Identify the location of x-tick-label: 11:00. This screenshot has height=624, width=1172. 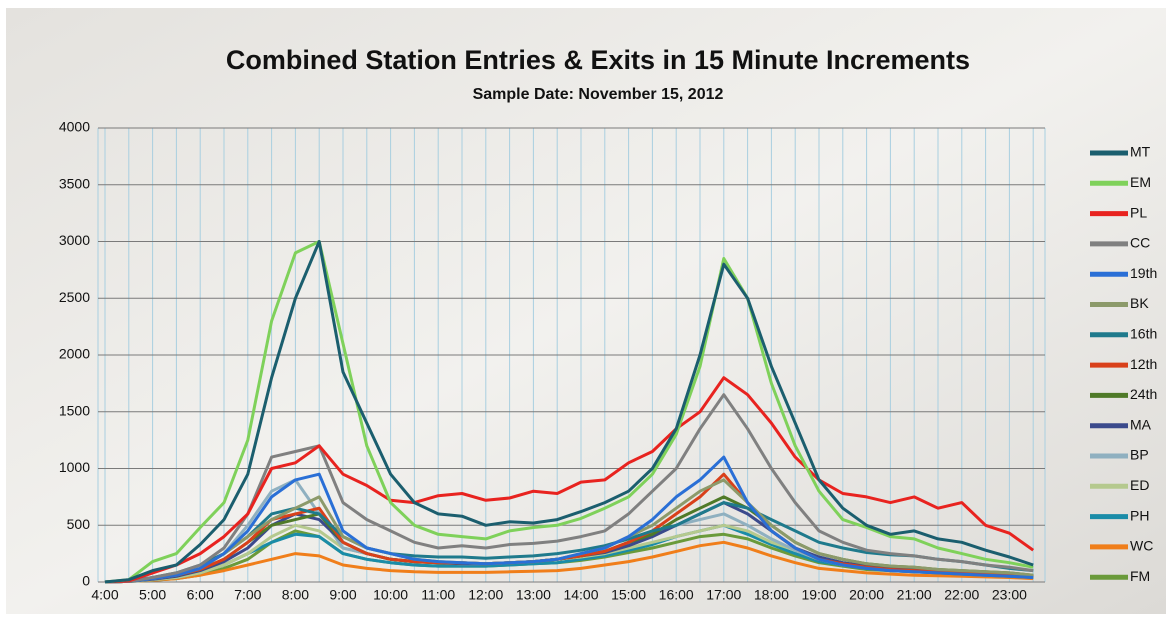
(438, 595).